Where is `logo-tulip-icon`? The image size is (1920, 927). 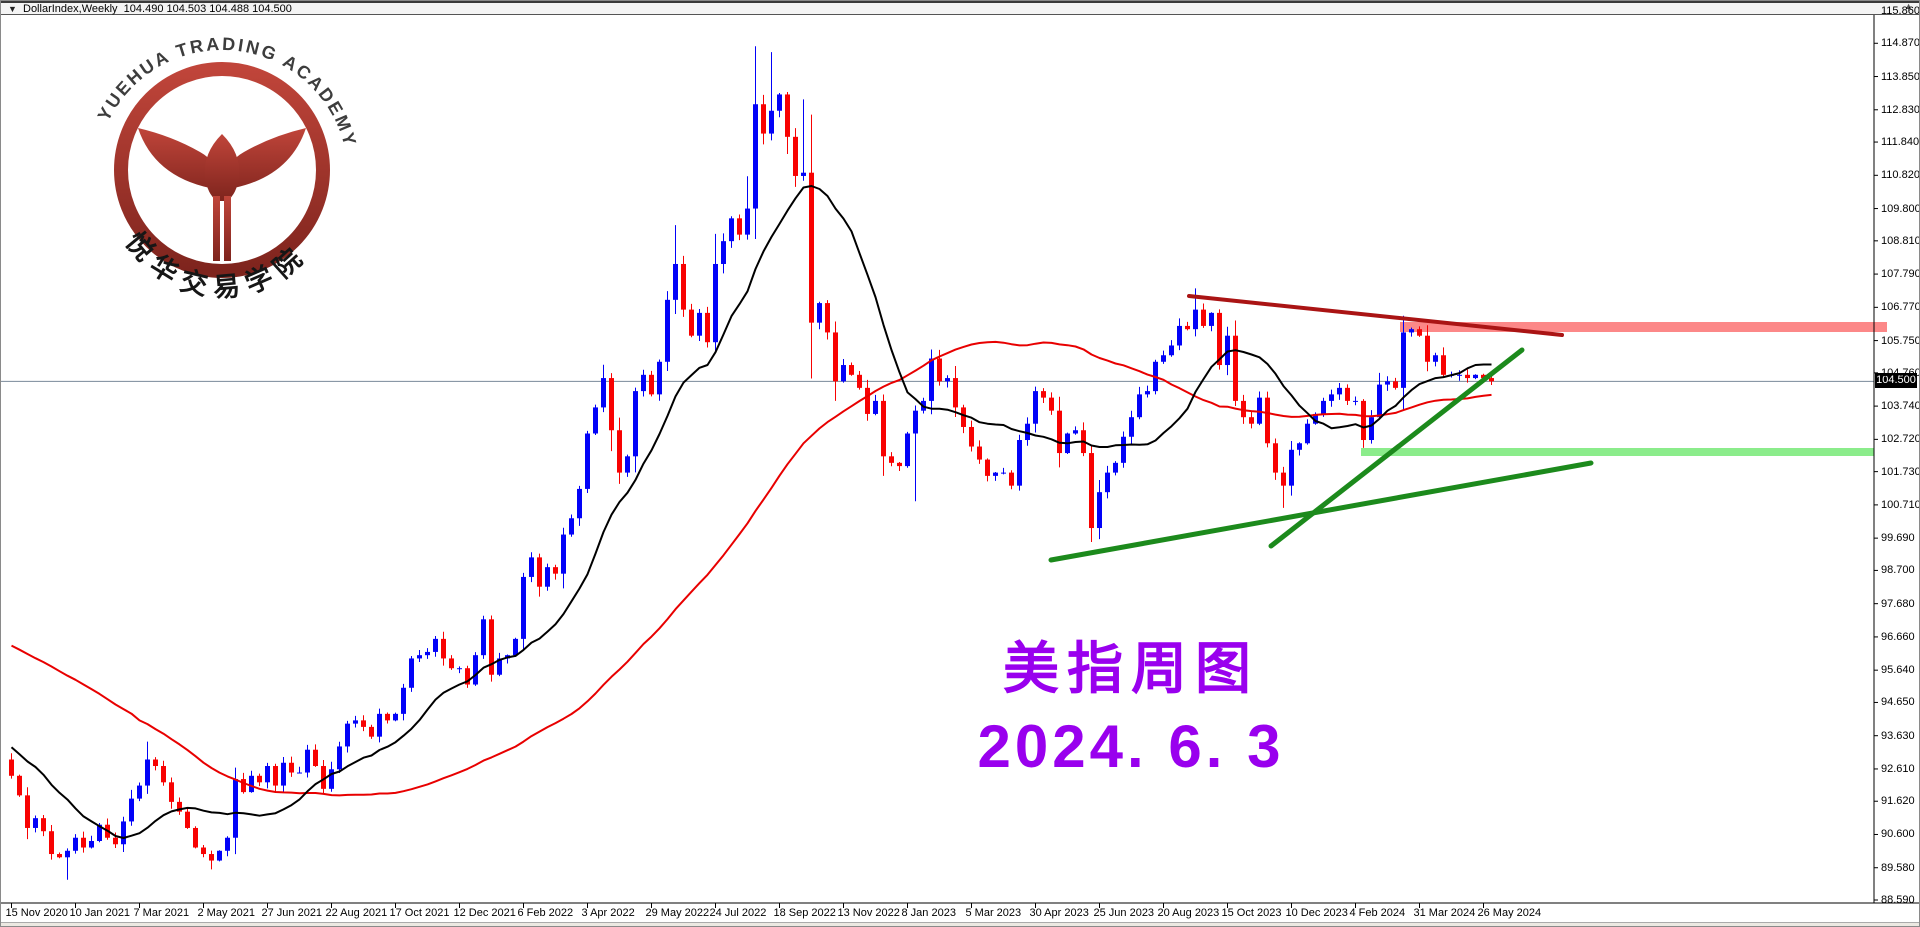
logo-tulip-icon is located at coordinates (222, 194).